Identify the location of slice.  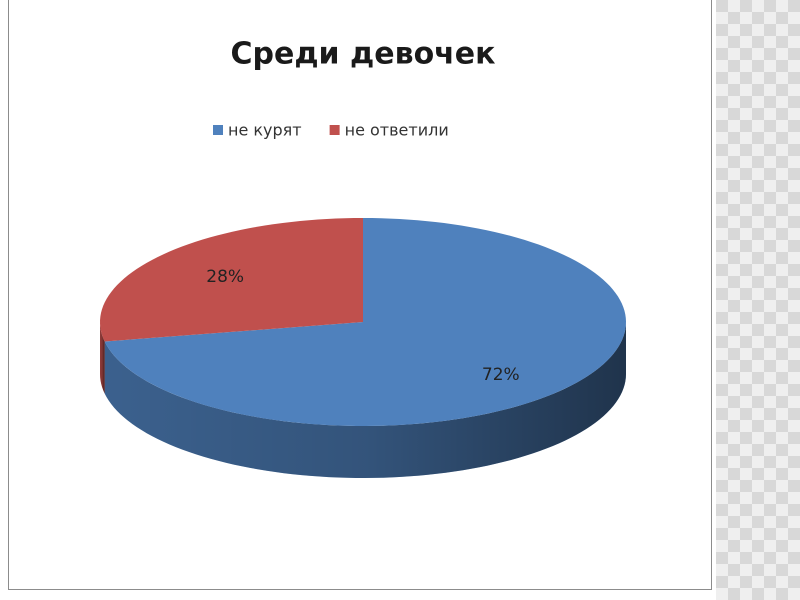
(231, 280).